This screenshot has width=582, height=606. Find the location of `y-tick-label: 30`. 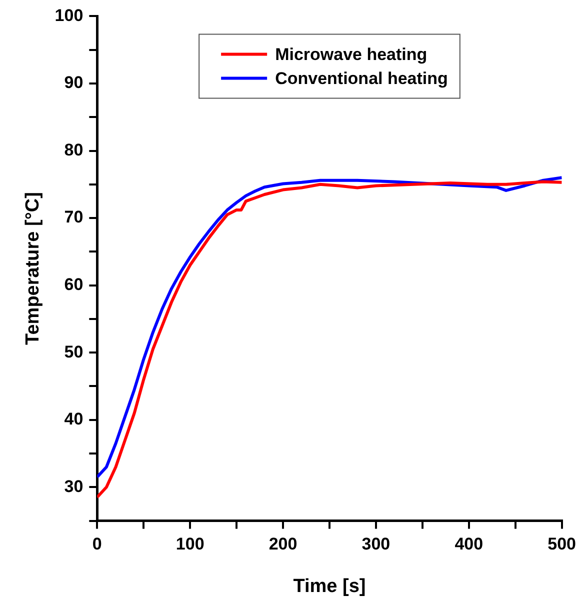

y-tick-label: 30 is located at coordinates (74, 486).